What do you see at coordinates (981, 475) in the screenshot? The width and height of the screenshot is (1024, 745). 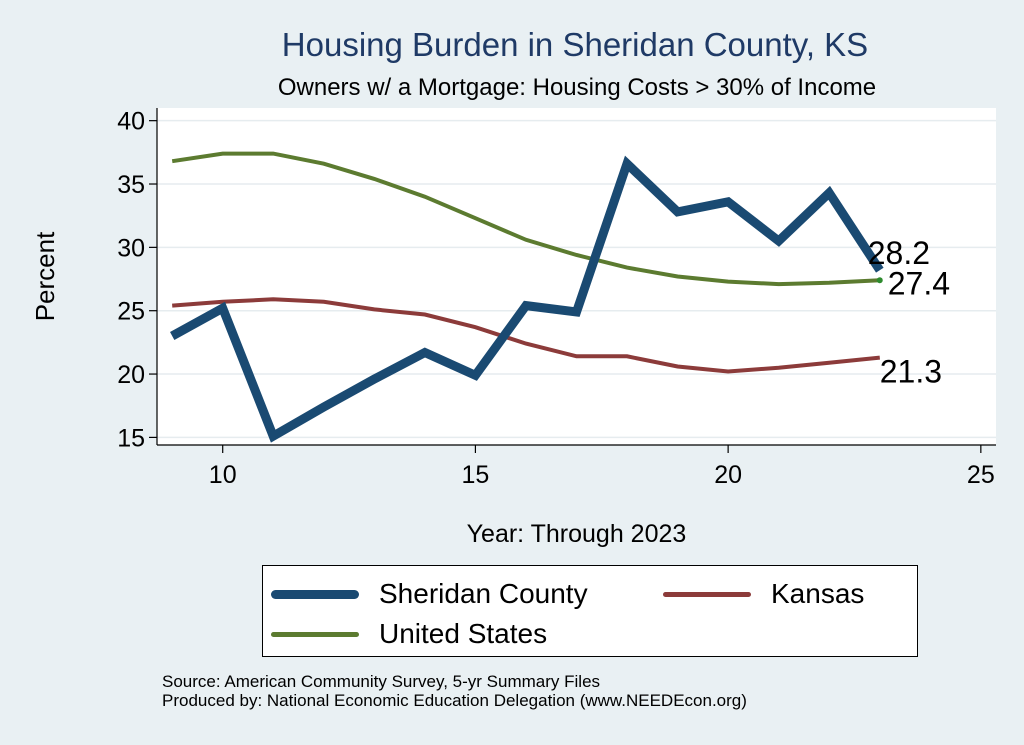 I see `x-tick-label: 25` at bounding box center [981, 475].